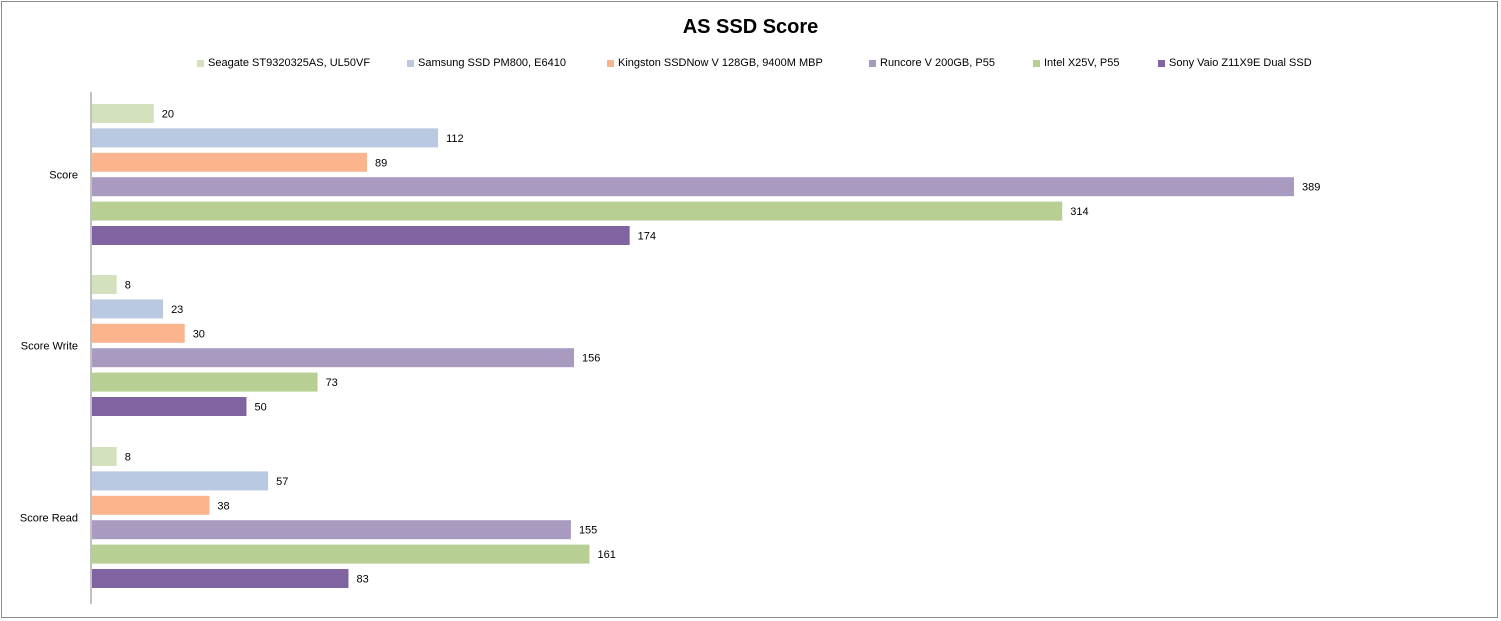 The image size is (1501, 621). I want to click on data-label: 38, so click(223, 506).